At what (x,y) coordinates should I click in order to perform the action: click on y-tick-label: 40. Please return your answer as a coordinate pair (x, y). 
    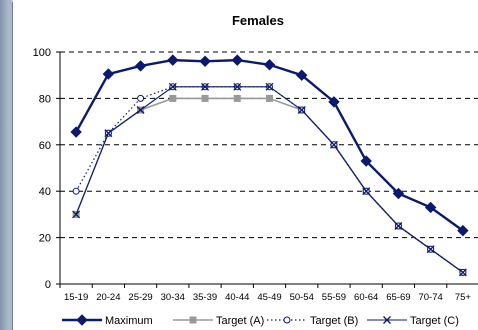
    Looking at the image, I should click on (45, 192).